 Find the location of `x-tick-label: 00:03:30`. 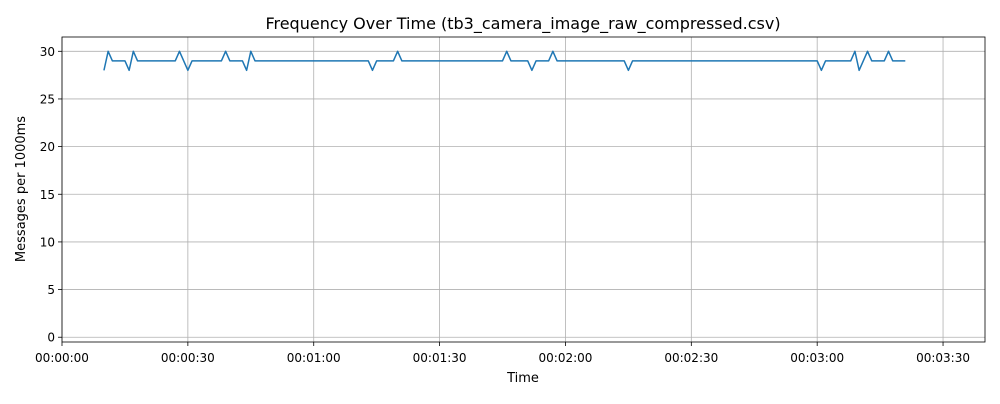

x-tick-label: 00:03:30 is located at coordinates (943, 358).